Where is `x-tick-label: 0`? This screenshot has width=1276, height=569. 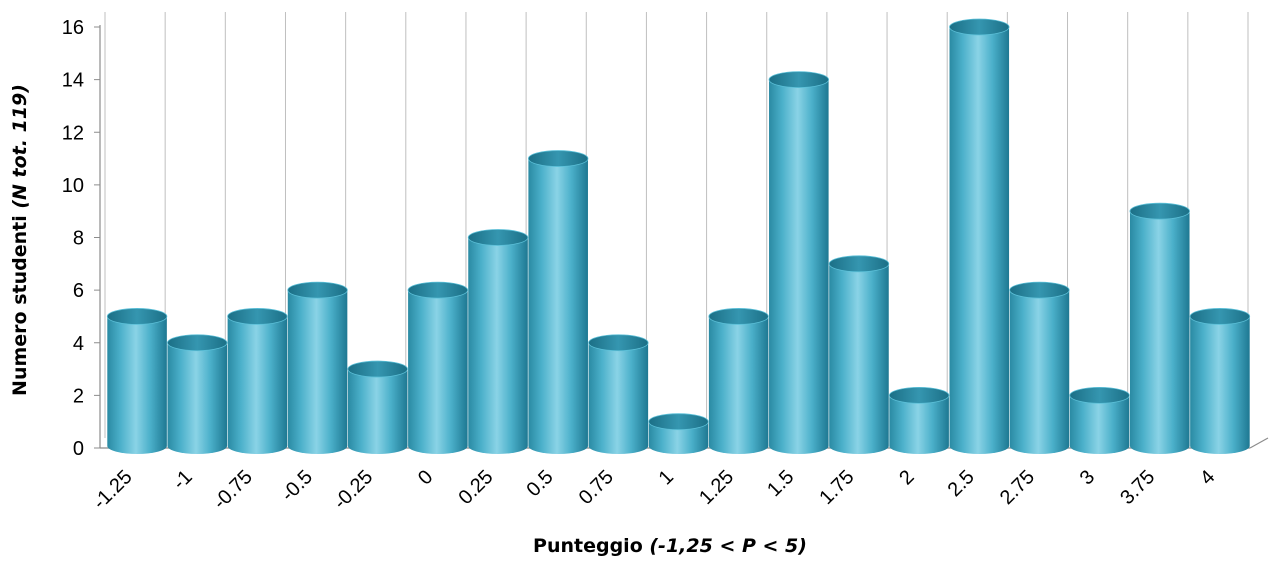
x-tick-label: 0 is located at coordinates (425, 477).